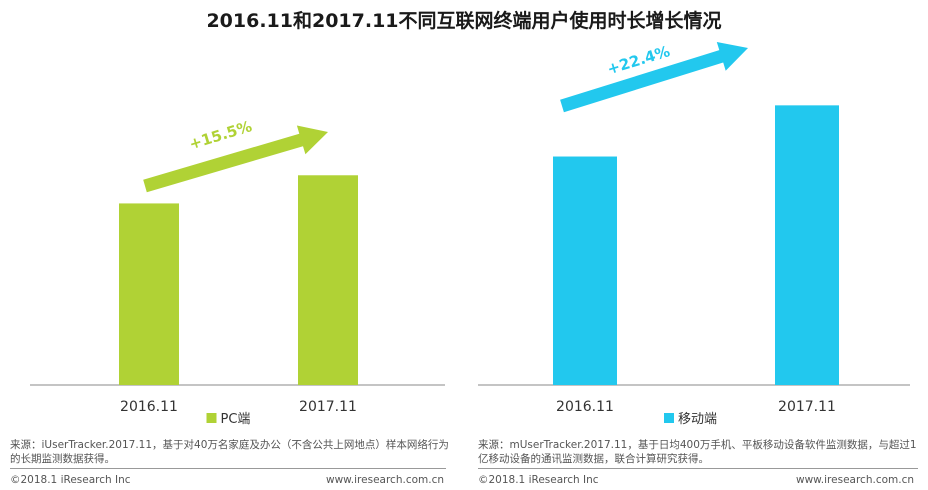 Image resolution: width=928 pixels, height=490 pixels. Describe the element at coordinates (538, 480) in the screenshot. I see `right-copyright: ©2018.1 iResearch Inc` at that location.